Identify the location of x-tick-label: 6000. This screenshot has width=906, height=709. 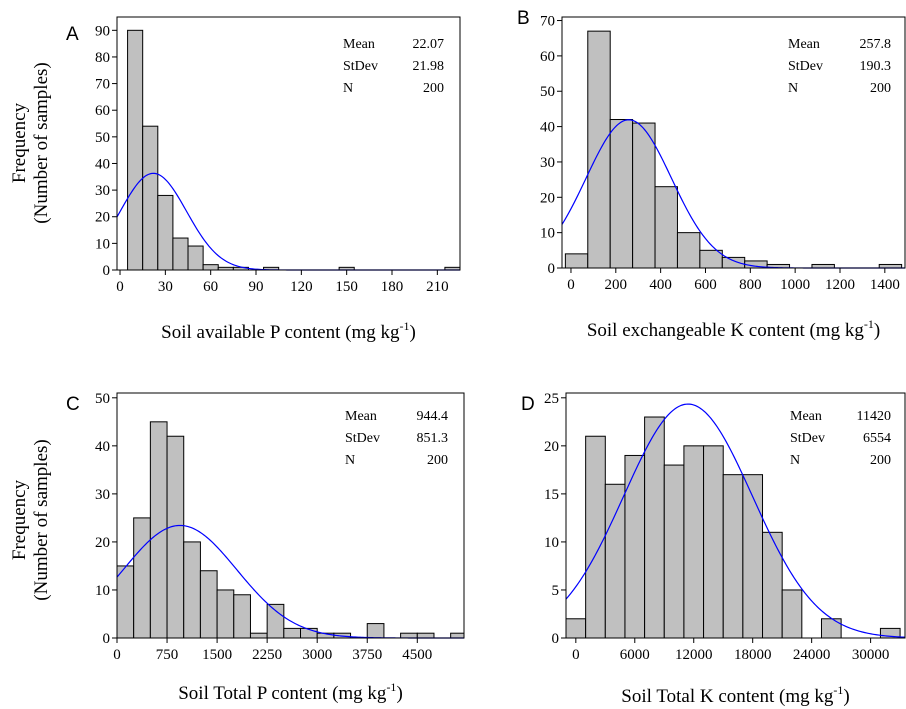
(635, 655).